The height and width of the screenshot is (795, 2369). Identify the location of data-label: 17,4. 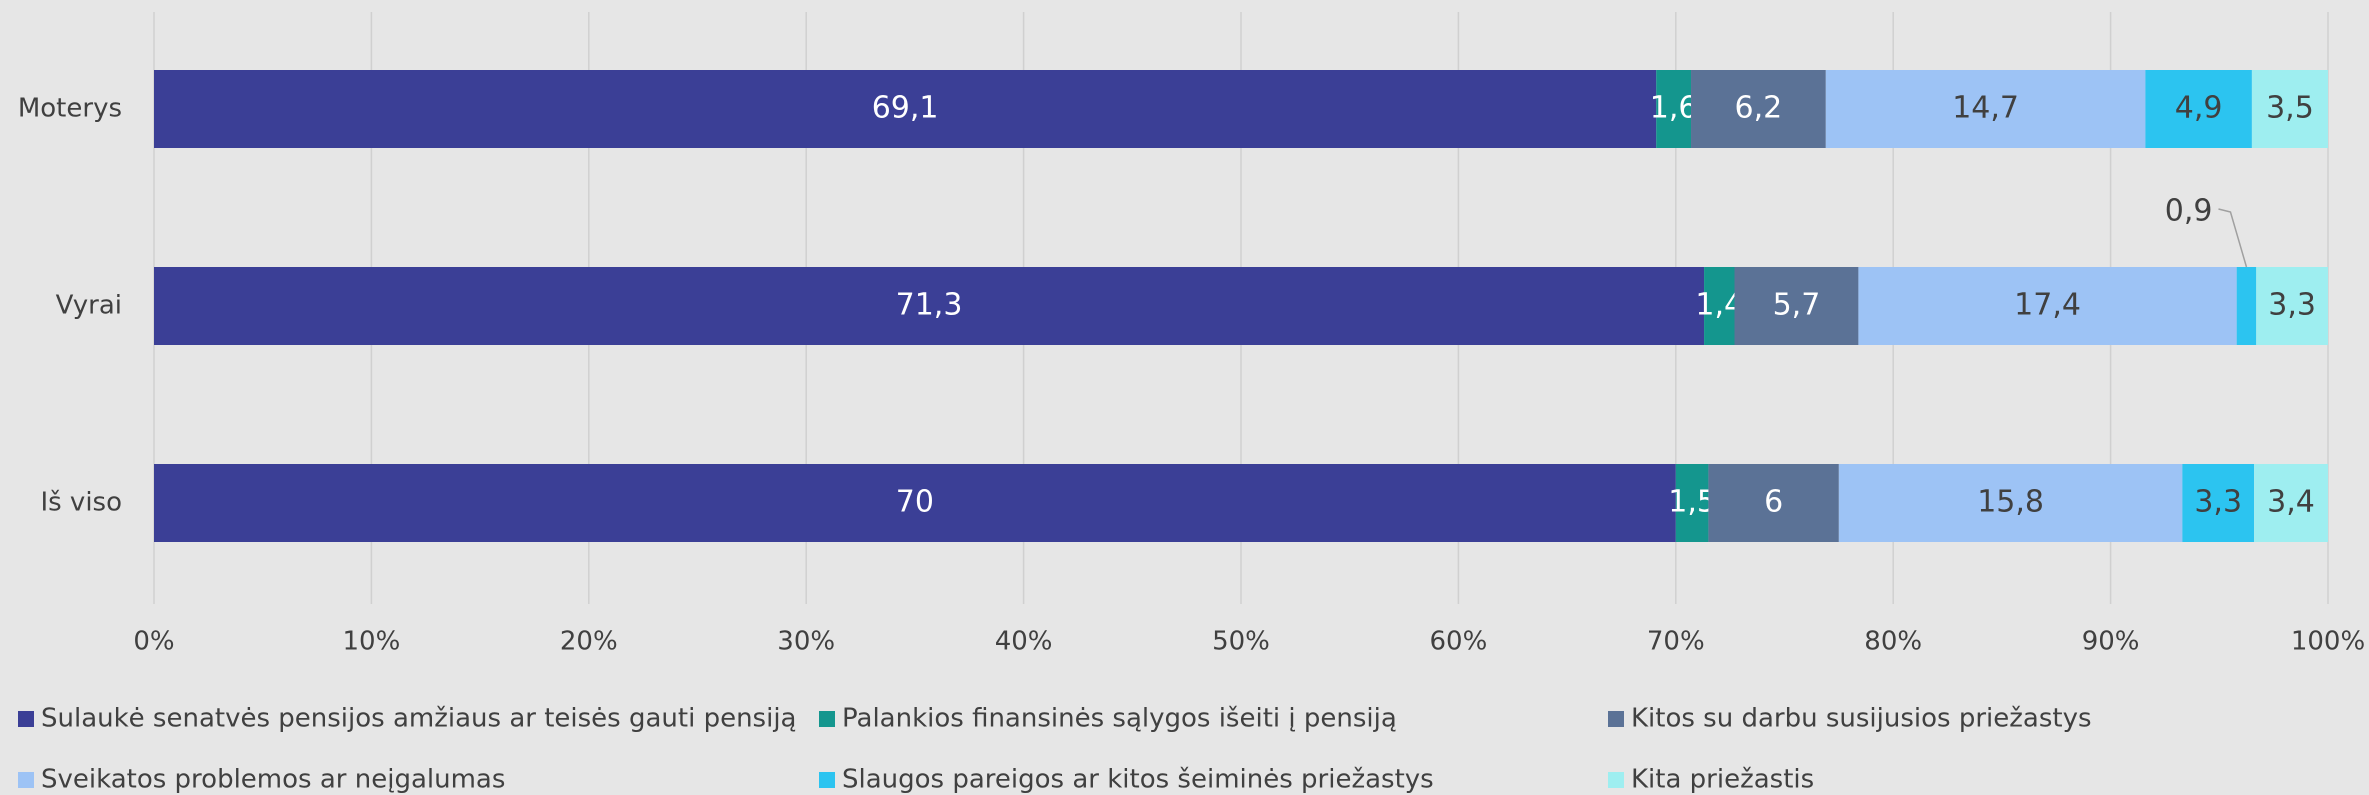
(2047, 305).